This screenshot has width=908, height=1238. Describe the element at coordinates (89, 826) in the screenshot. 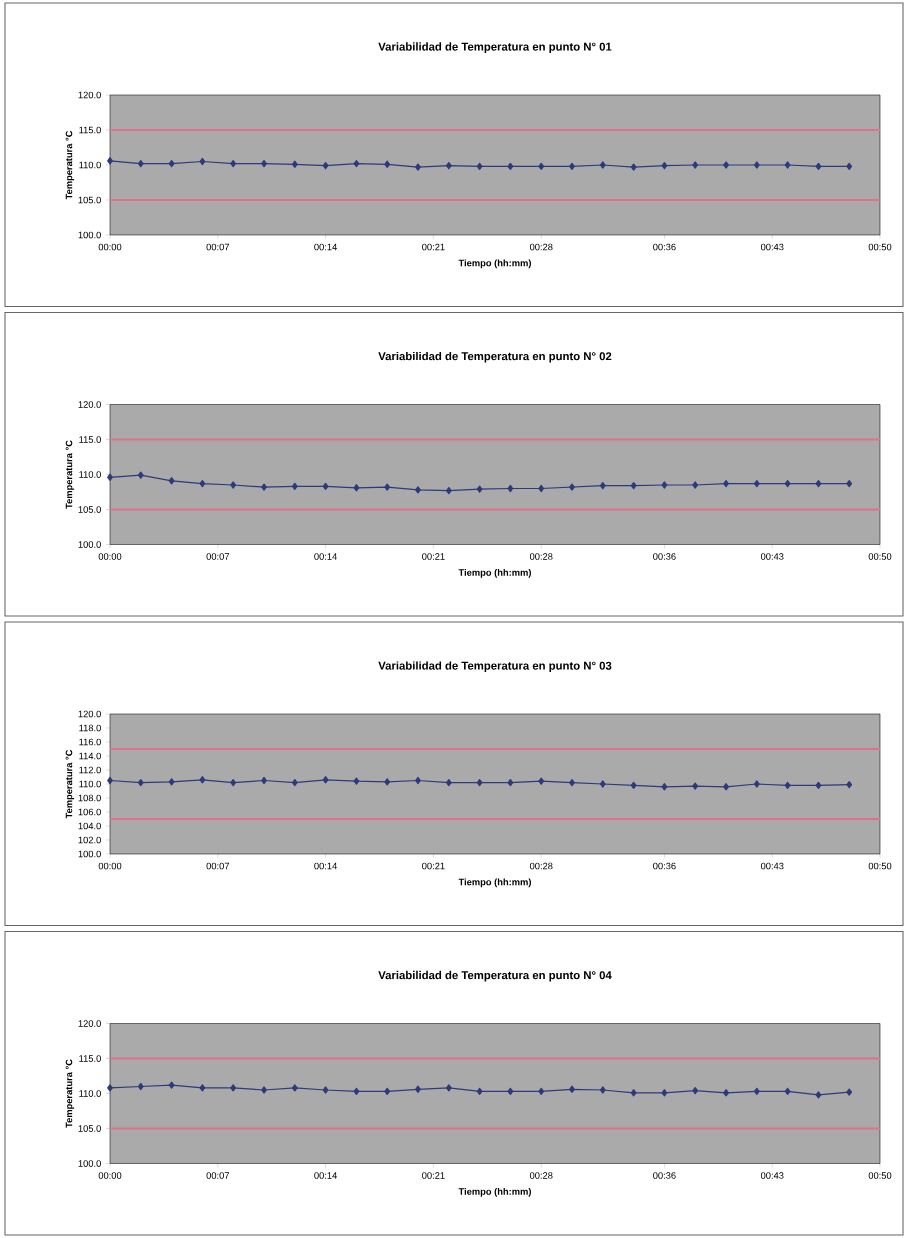

I see `y-tick-label: 104.0` at that location.